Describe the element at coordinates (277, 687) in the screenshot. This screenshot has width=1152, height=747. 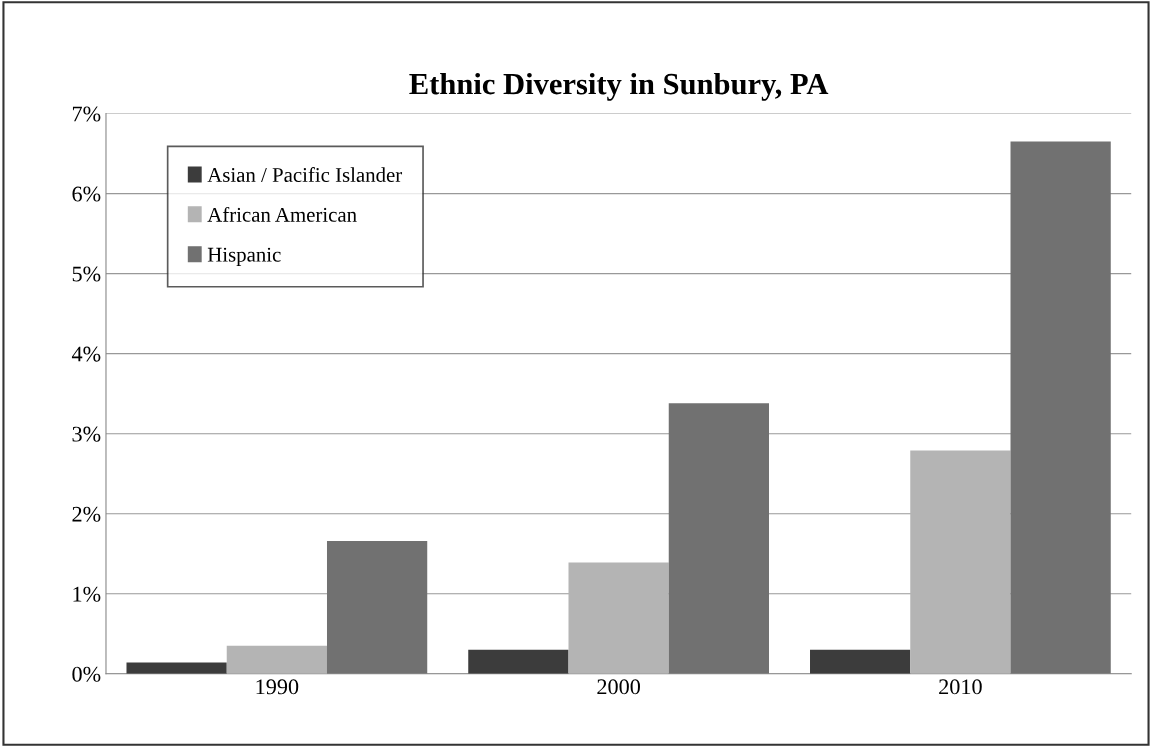
I see `x-tick-label: 1990` at that location.